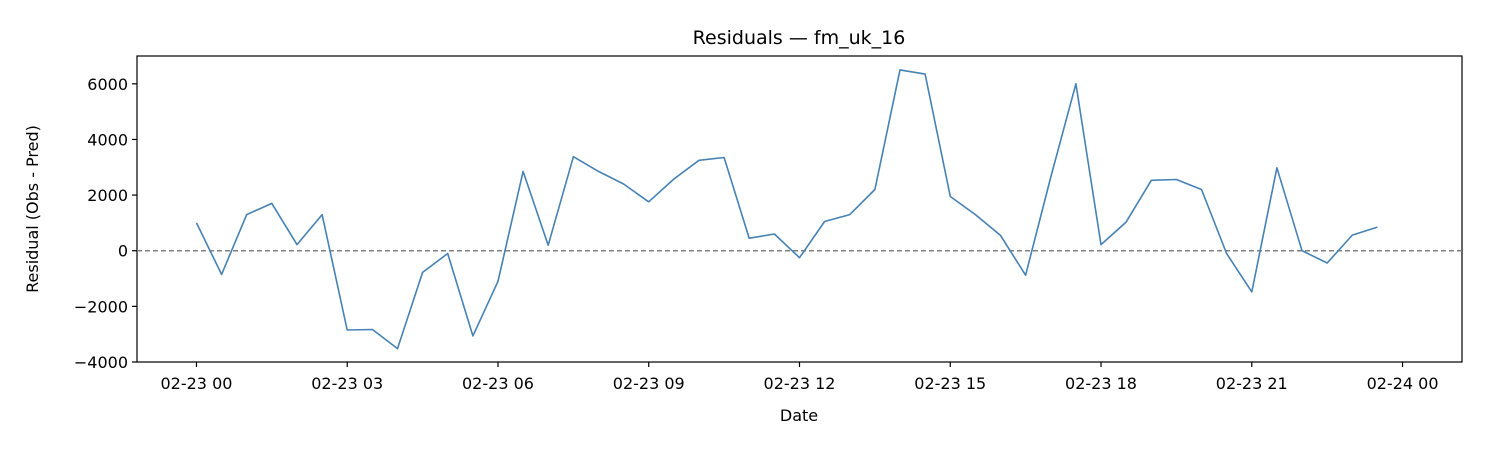 The image size is (1500, 450). Describe the element at coordinates (799, 415) in the screenshot. I see `x-axis-label: Date` at that location.